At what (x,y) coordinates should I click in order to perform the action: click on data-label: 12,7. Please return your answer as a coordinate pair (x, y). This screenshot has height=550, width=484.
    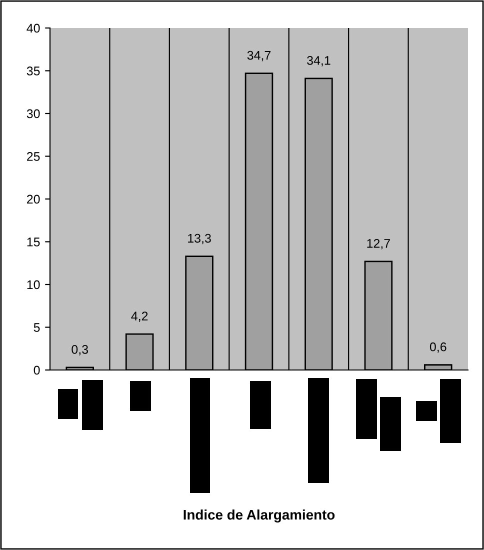
    Looking at the image, I should click on (378, 244).